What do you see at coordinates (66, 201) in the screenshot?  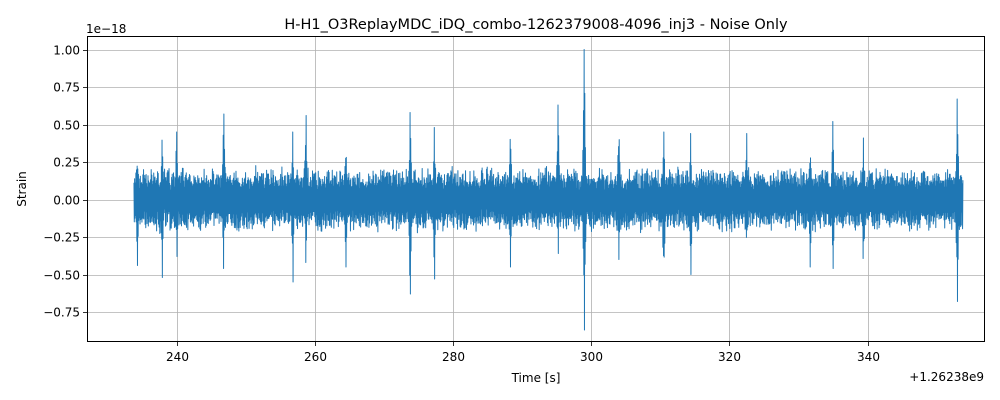 I see `y-tick-label: 0.00` at bounding box center [66, 201].